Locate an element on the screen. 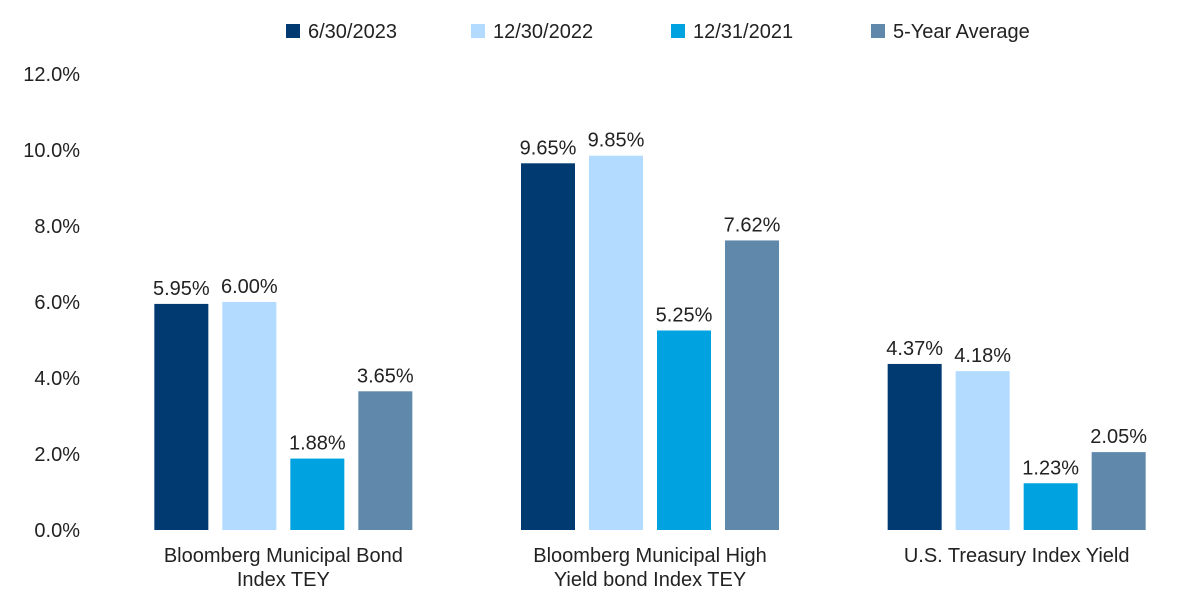  legend-label: 5-Year Average is located at coordinates (961, 32).